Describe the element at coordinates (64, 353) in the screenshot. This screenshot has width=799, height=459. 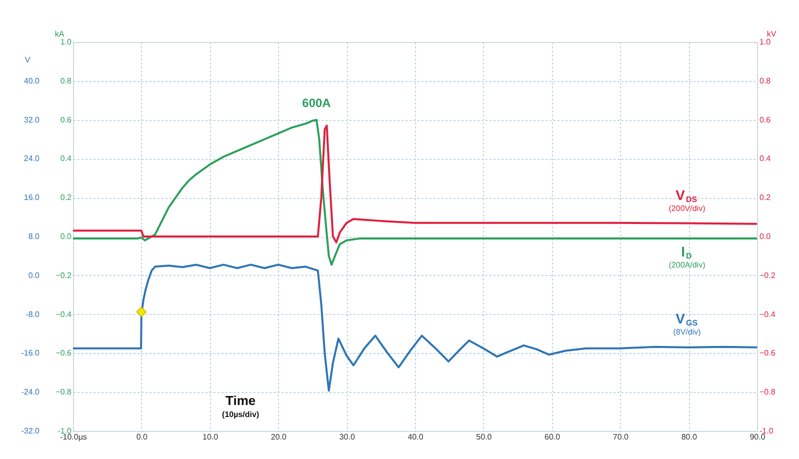
I see `y-tick-label: −0.6` at that location.